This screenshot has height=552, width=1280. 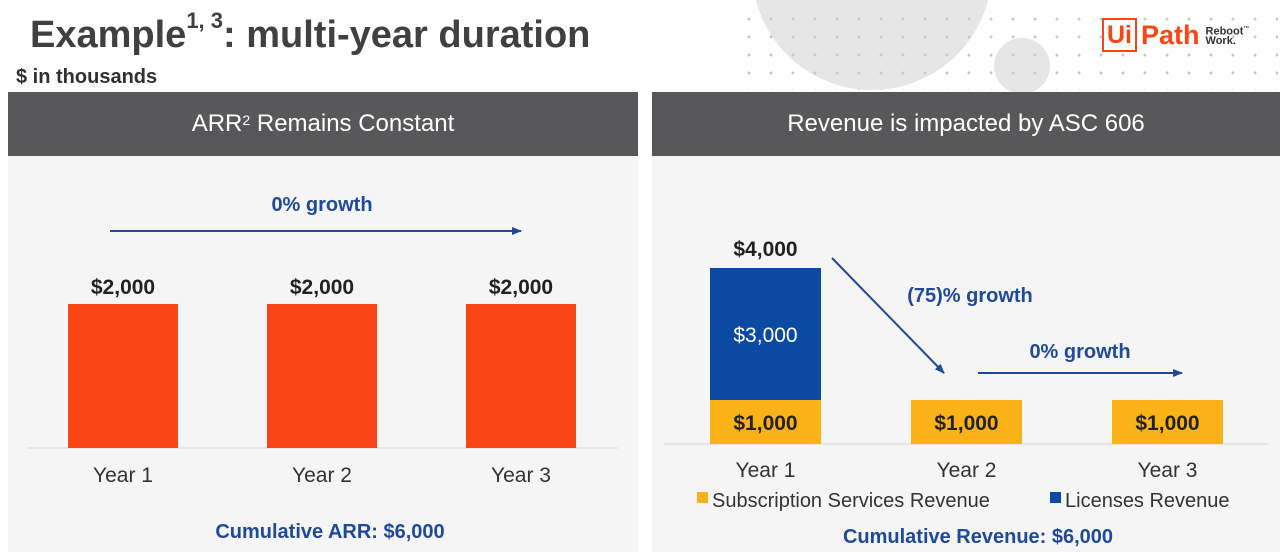 I want to click on bar-value-label-subscription-1: $1,000, so click(x=765, y=423).